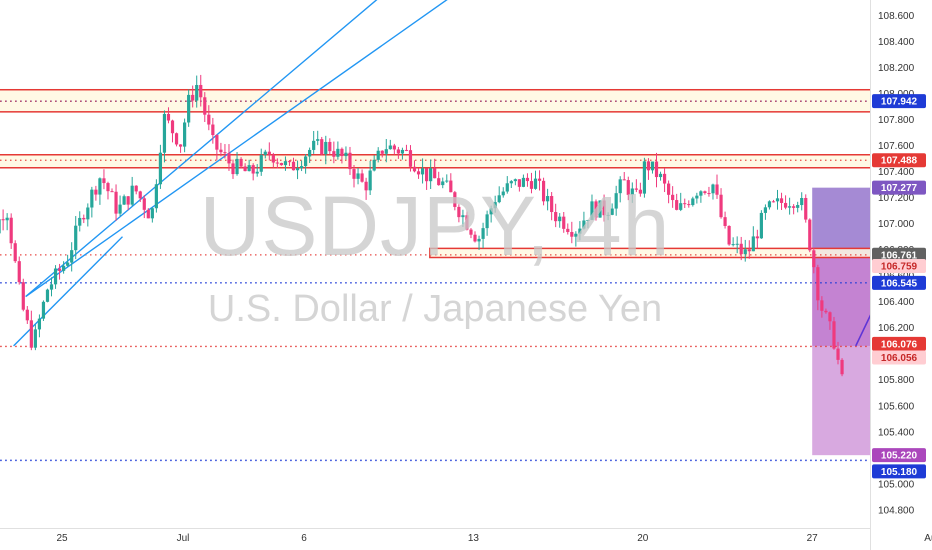 Image resolution: width=932 pixels, height=550 pixels. What do you see at coordinates (62, 538) in the screenshot?
I see `time-tick-label: 25` at bounding box center [62, 538].